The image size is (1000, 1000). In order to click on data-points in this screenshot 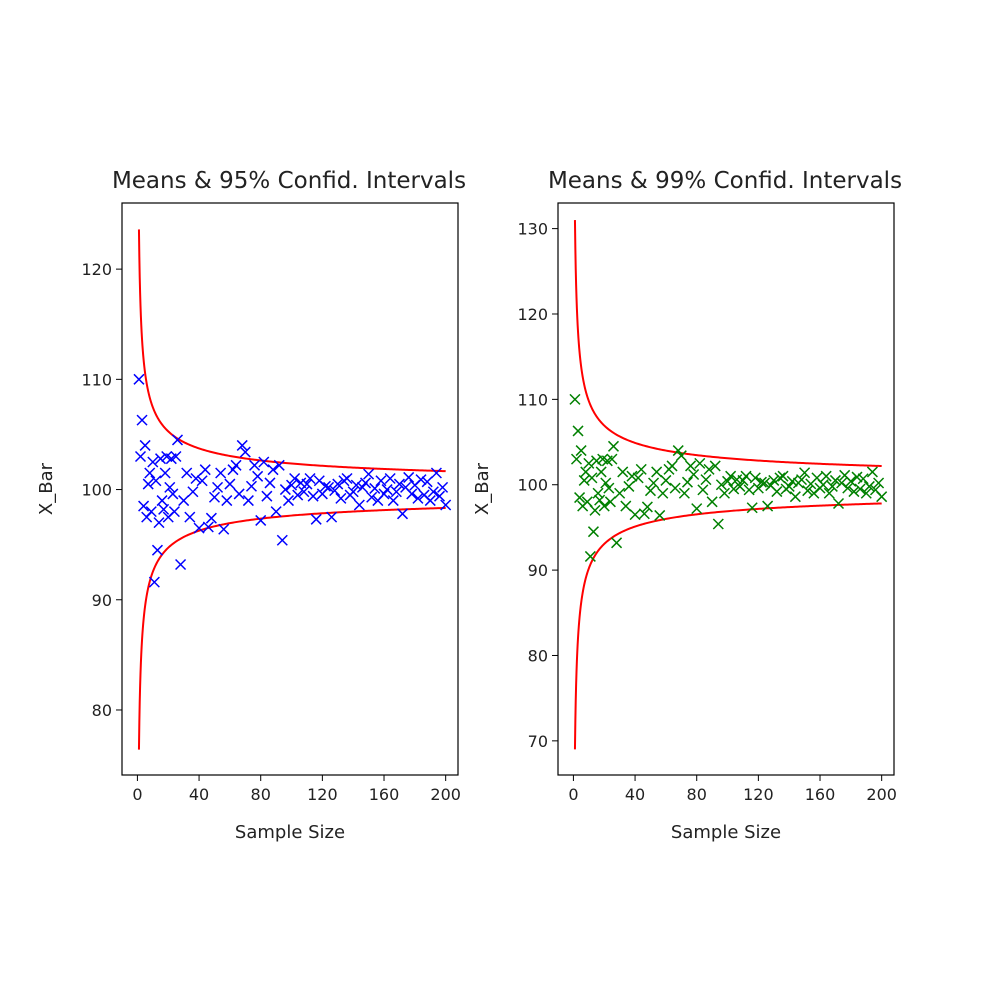, I will do `click(292, 480)`.